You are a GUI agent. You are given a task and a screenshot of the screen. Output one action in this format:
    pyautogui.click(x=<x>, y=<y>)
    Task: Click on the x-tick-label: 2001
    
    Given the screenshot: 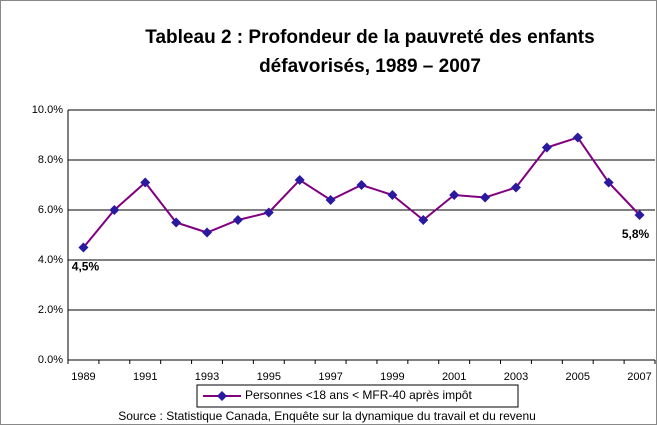 What is the action you would take?
    pyautogui.click(x=454, y=377)
    